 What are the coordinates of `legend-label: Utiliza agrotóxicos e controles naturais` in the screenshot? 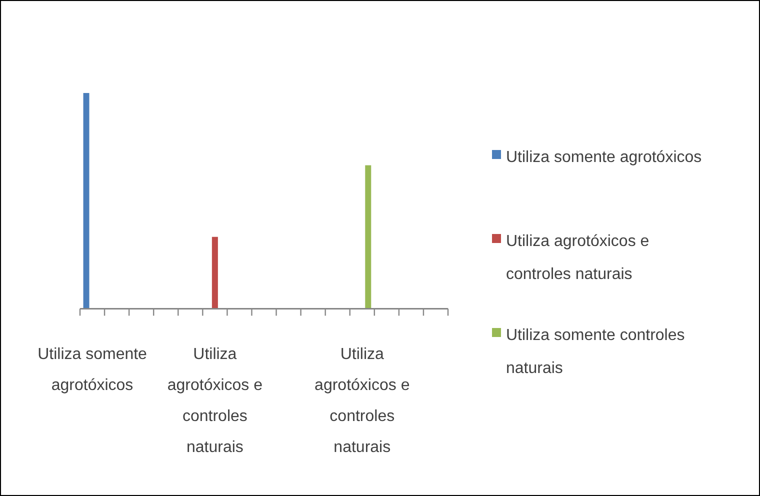 It's located at (578, 258).